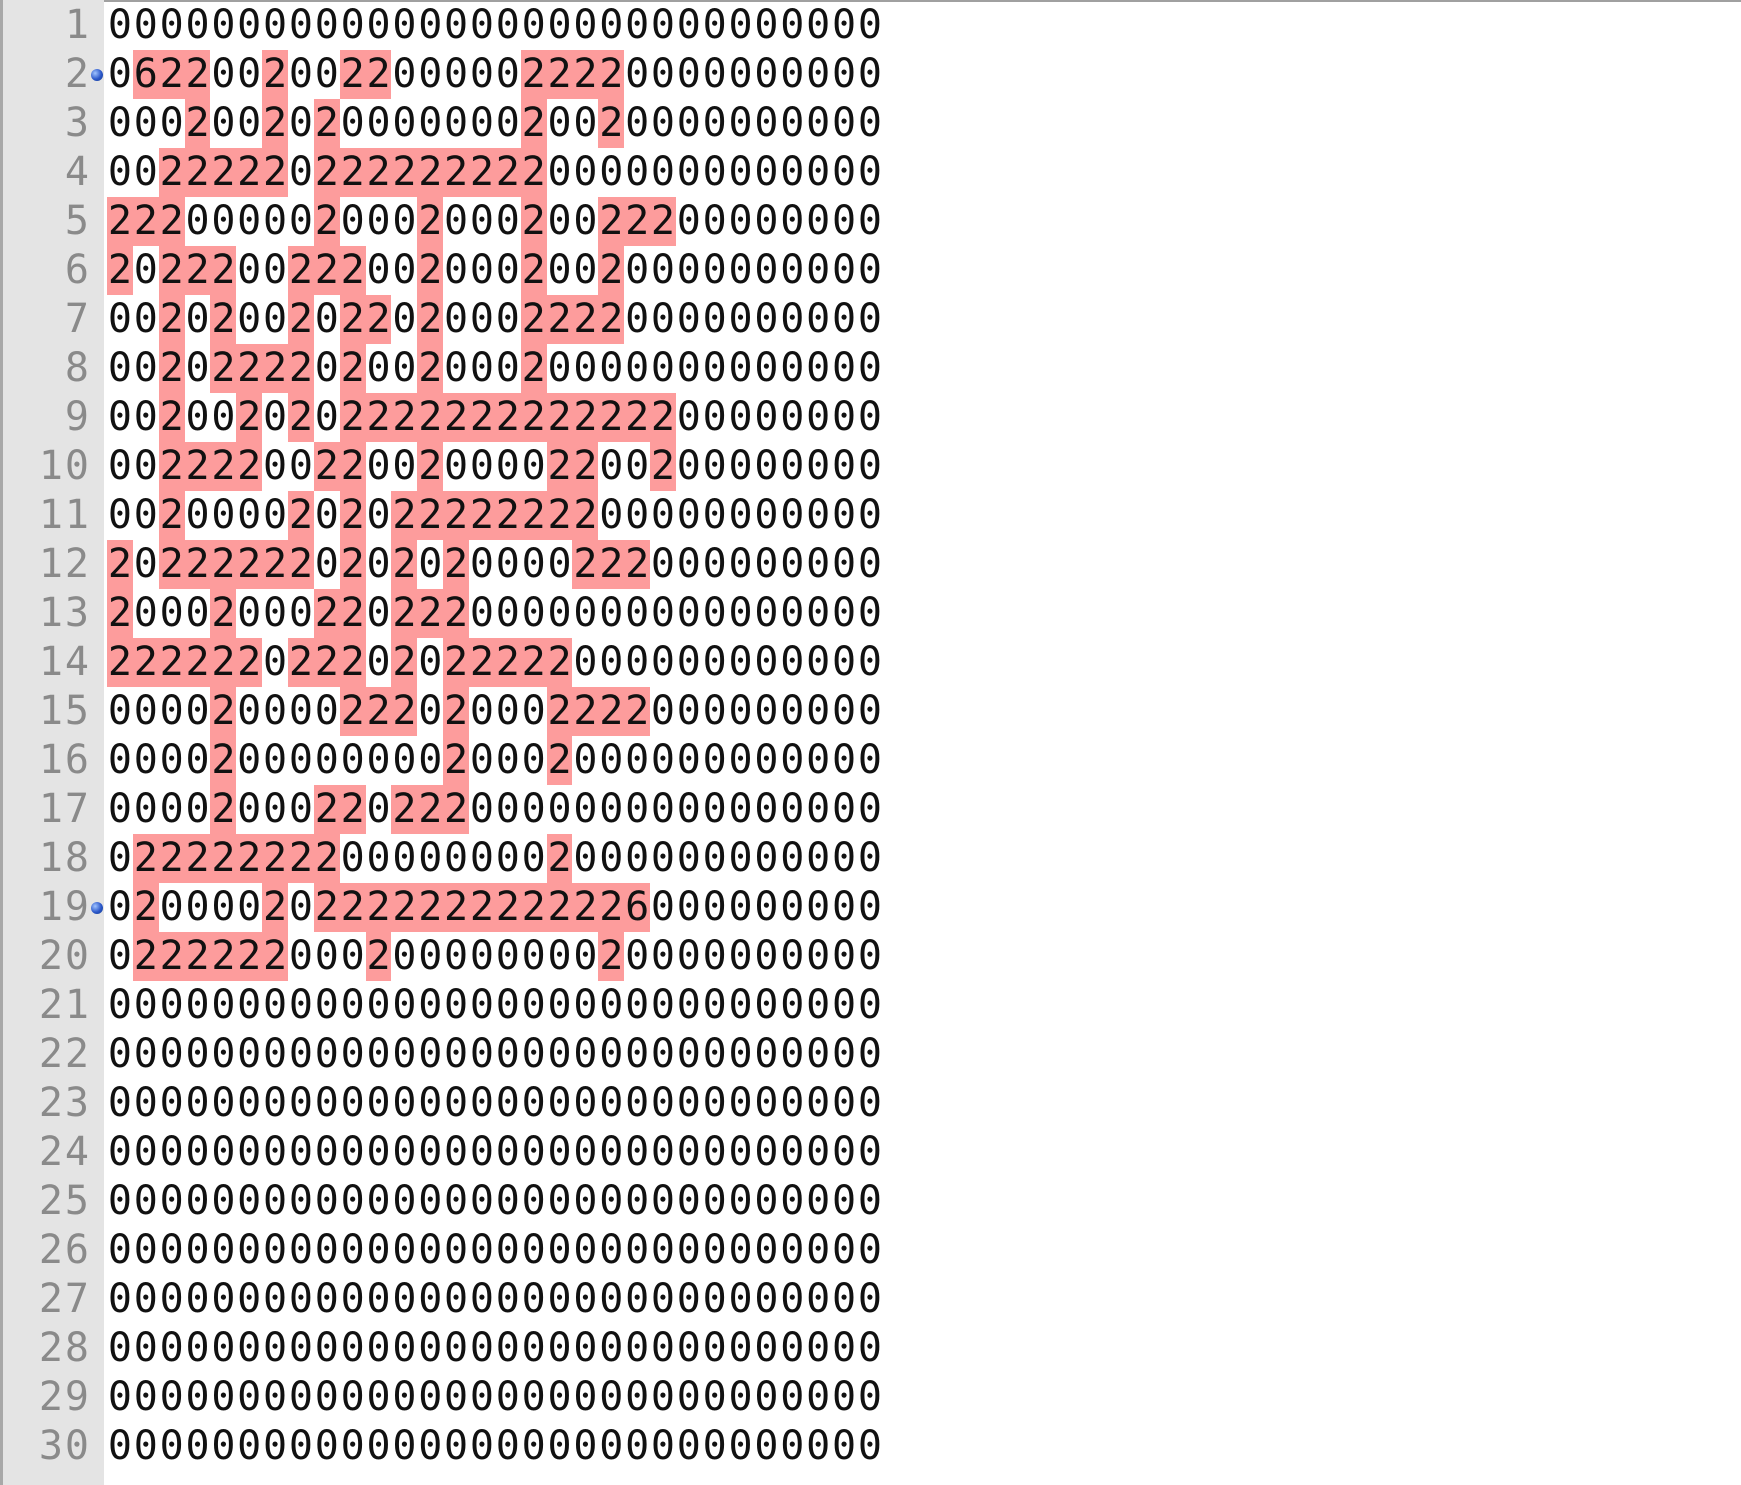 The image size is (1741, 1485). I want to click on line-number: 7, so click(77, 319).